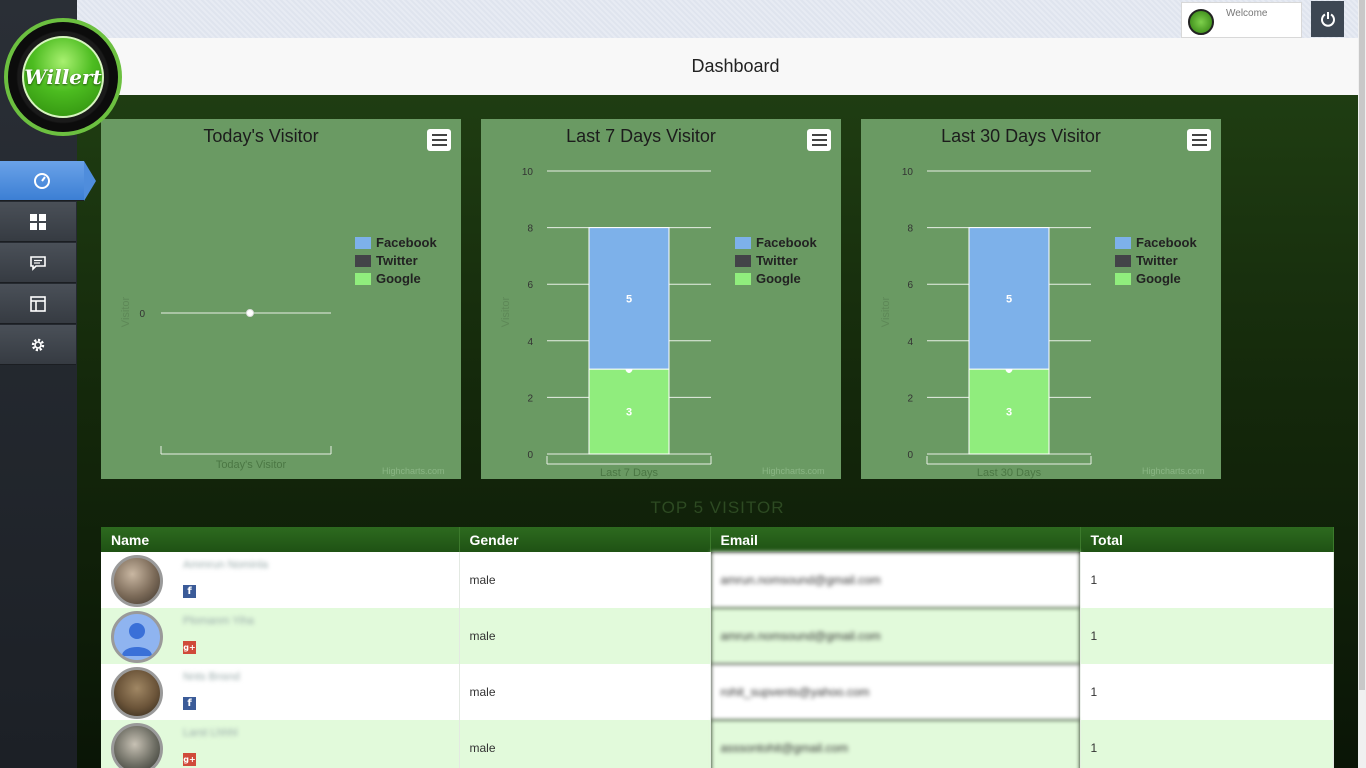 This screenshot has width=1366, height=768. What do you see at coordinates (189, 759) in the screenshot?
I see `google-plus-icon: g+` at bounding box center [189, 759].